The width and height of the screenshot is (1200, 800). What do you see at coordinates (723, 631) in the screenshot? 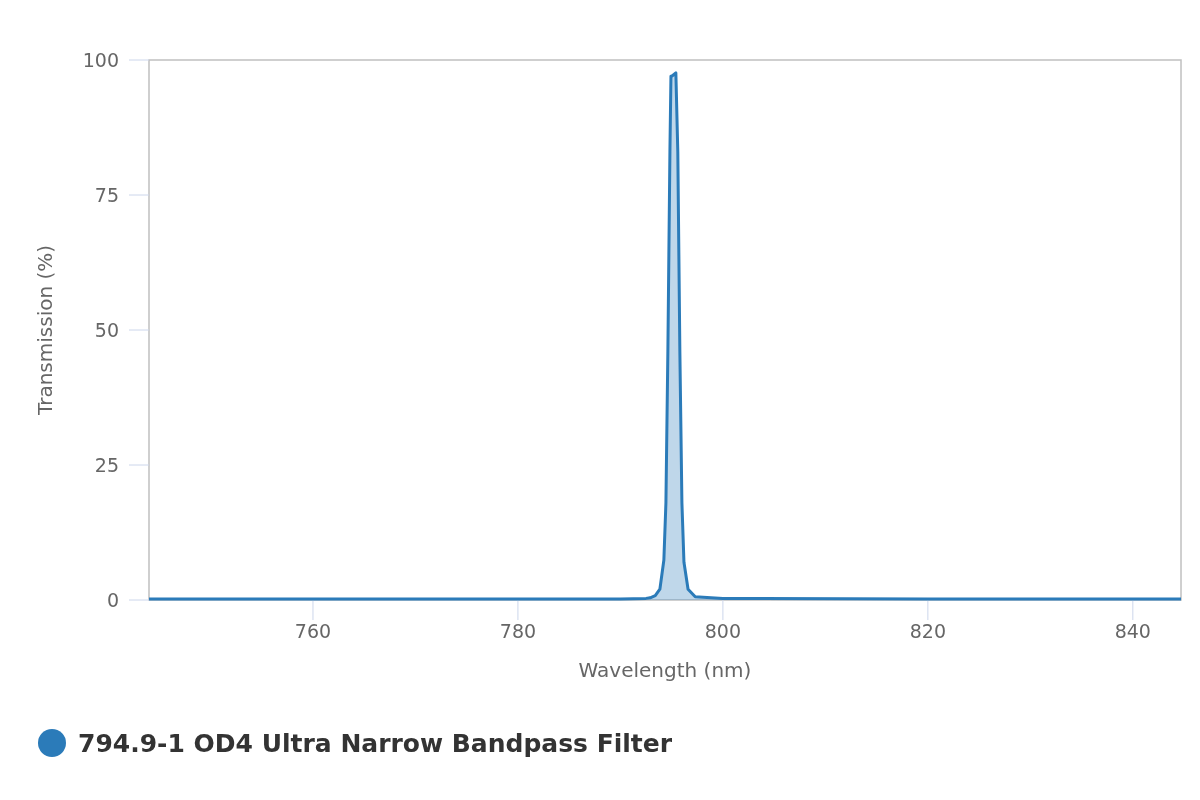
I see `x-tick-label: 800` at bounding box center [723, 631].